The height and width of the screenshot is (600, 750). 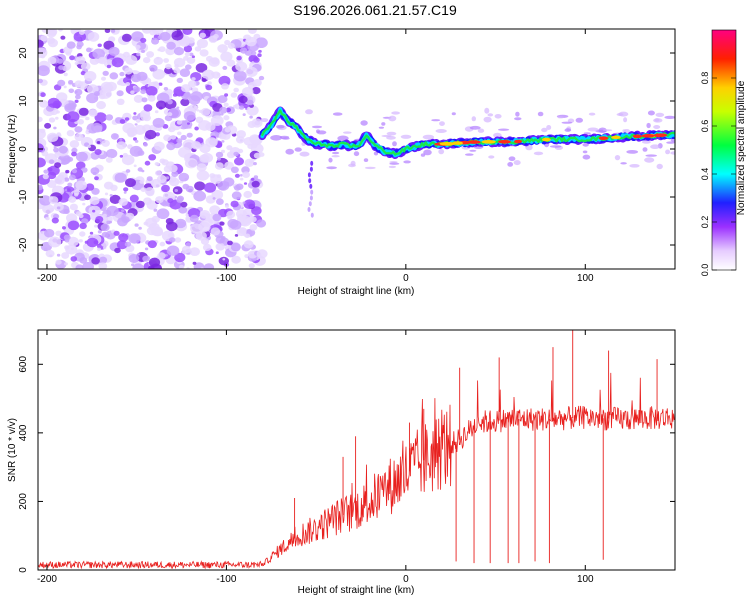 What do you see at coordinates (23, 101) in the screenshot?
I see `y-tick-label: 10` at bounding box center [23, 101].